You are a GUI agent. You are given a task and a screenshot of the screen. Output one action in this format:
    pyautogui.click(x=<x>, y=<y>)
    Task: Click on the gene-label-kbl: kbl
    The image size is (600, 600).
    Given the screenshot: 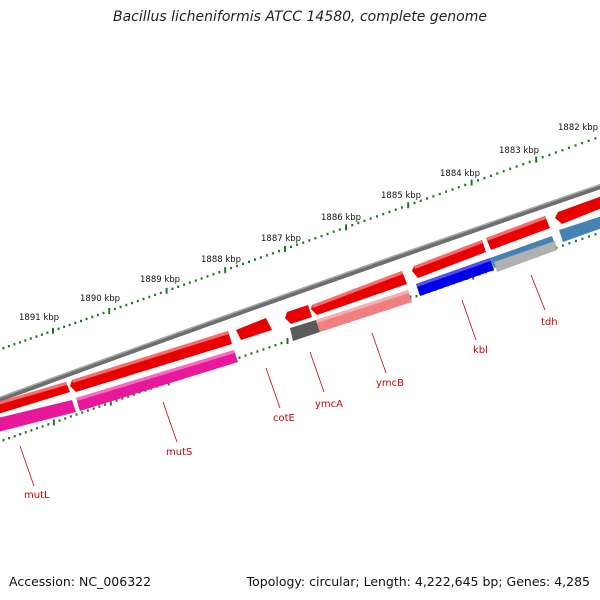 What is the action you would take?
    pyautogui.click(x=480, y=350)
    